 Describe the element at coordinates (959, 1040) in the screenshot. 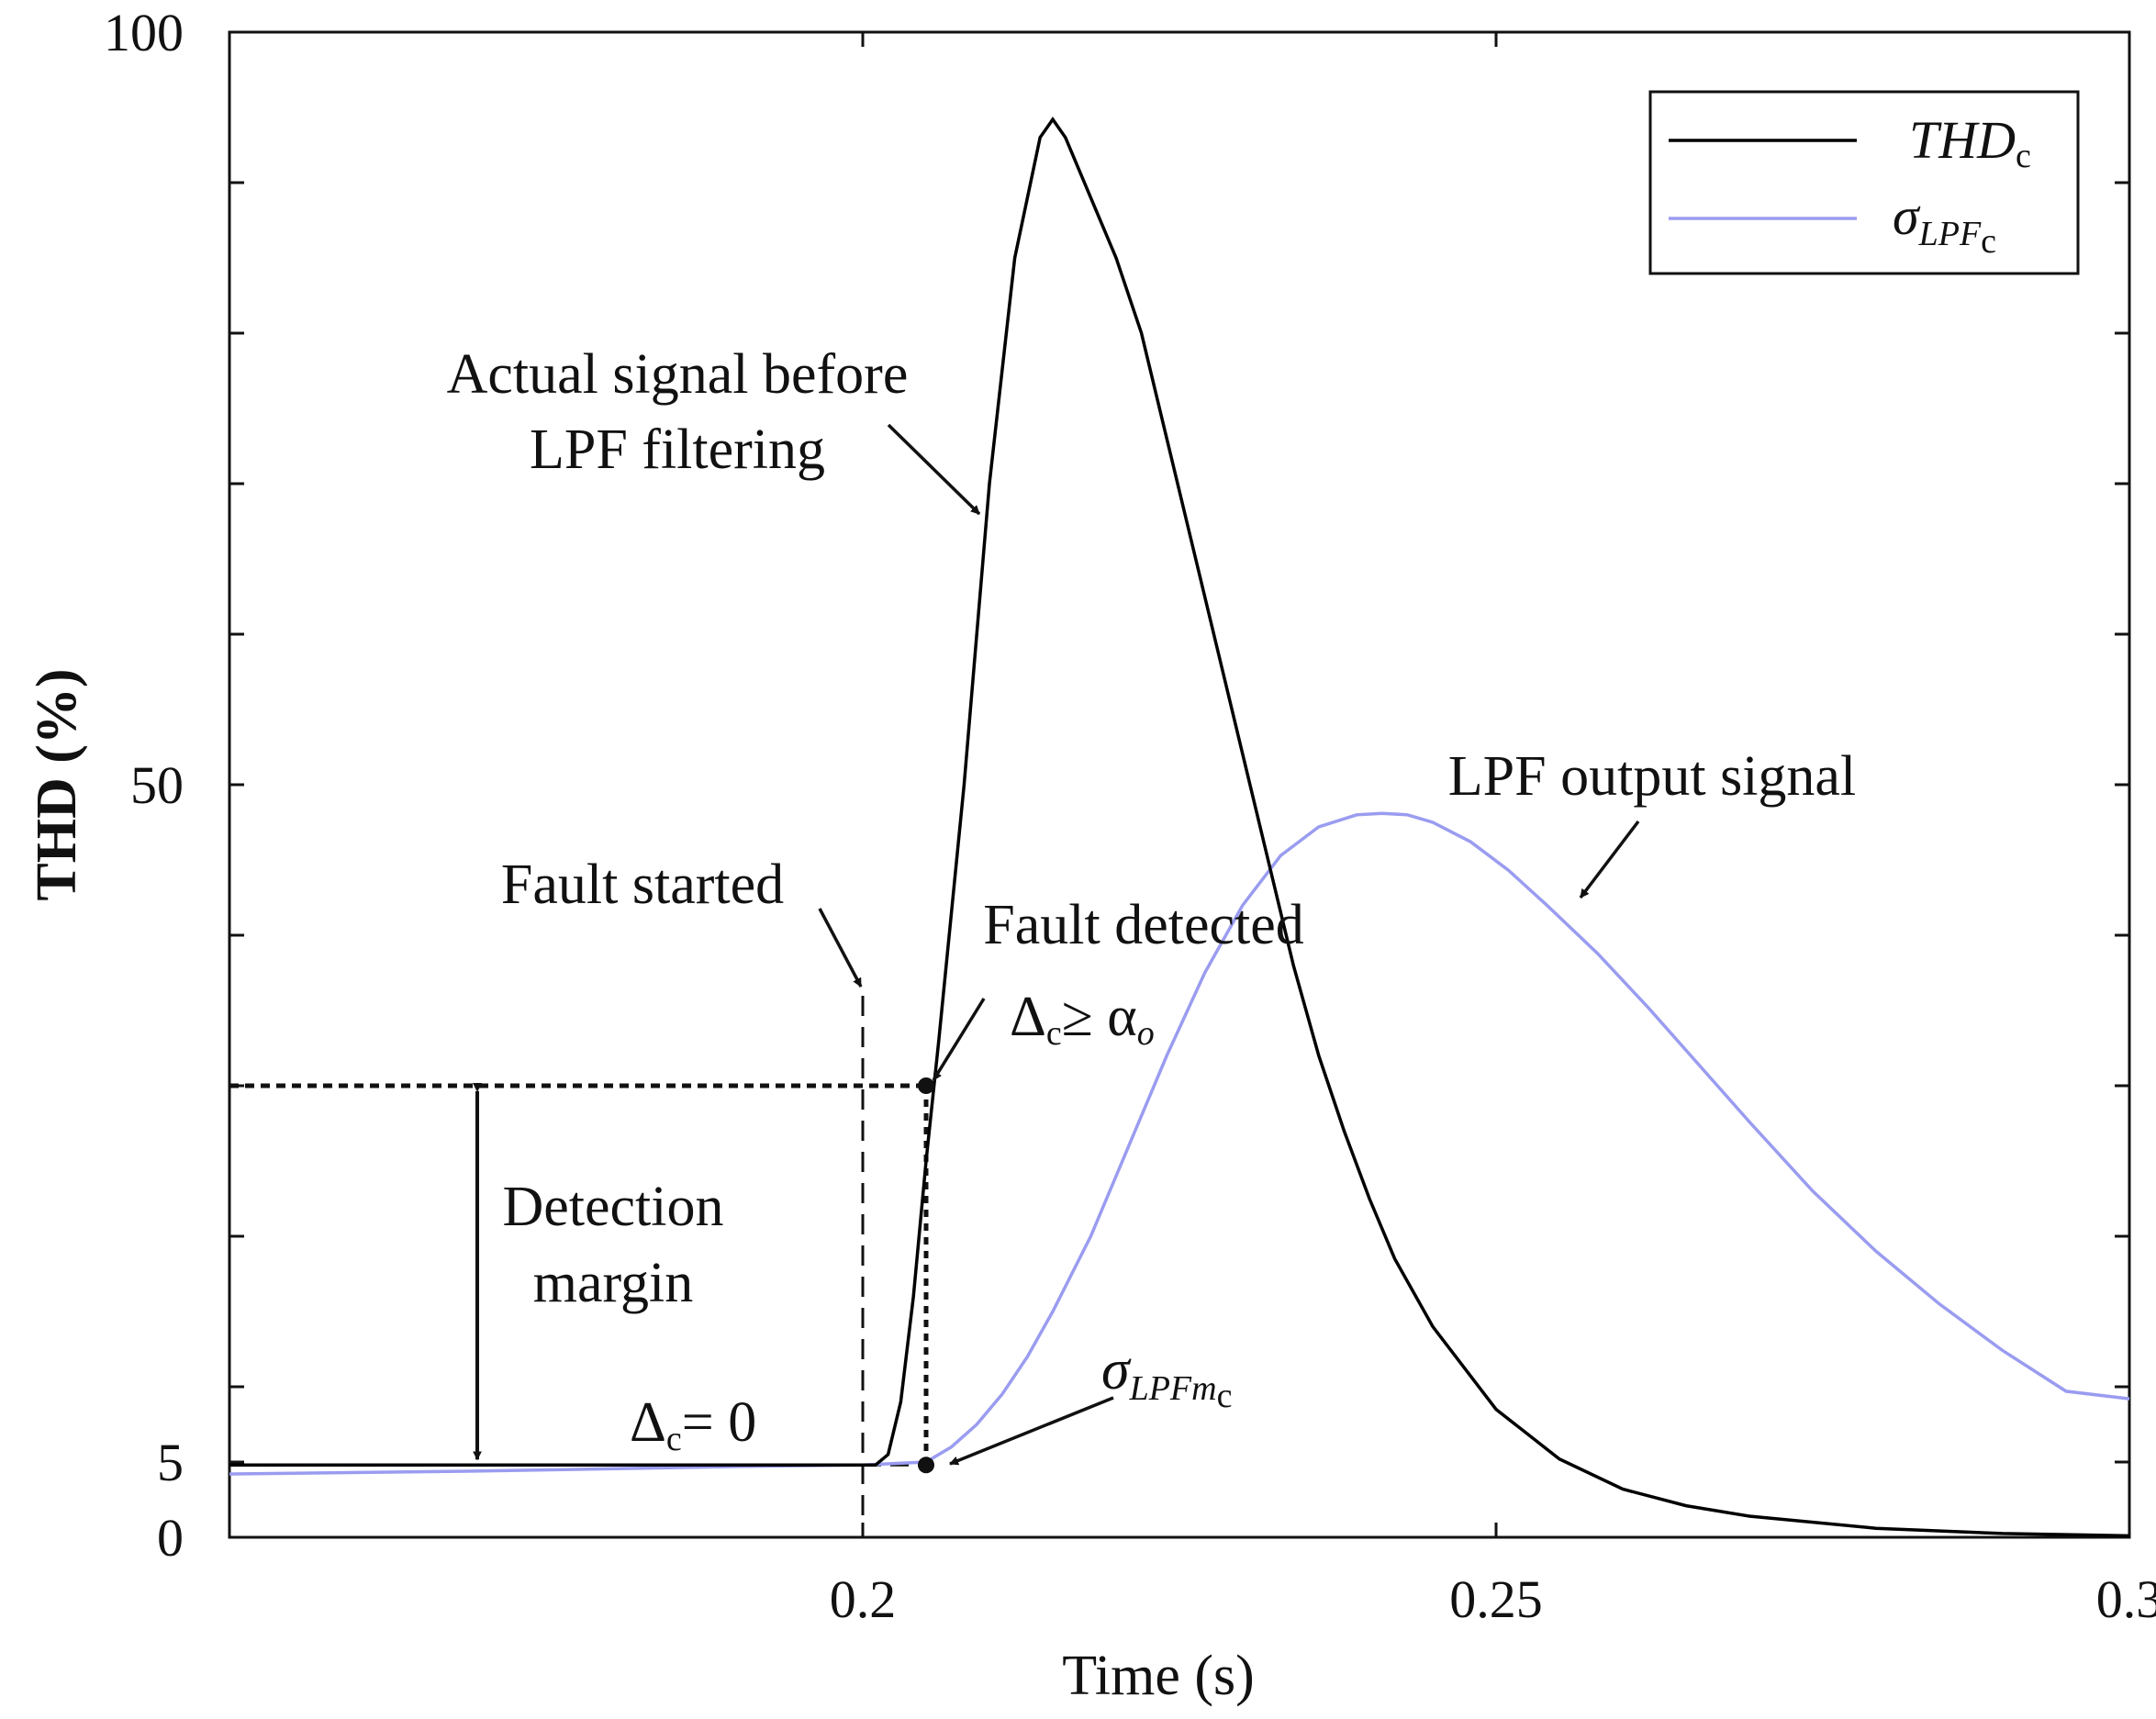

I see `fault-detected-arrow` at that location.